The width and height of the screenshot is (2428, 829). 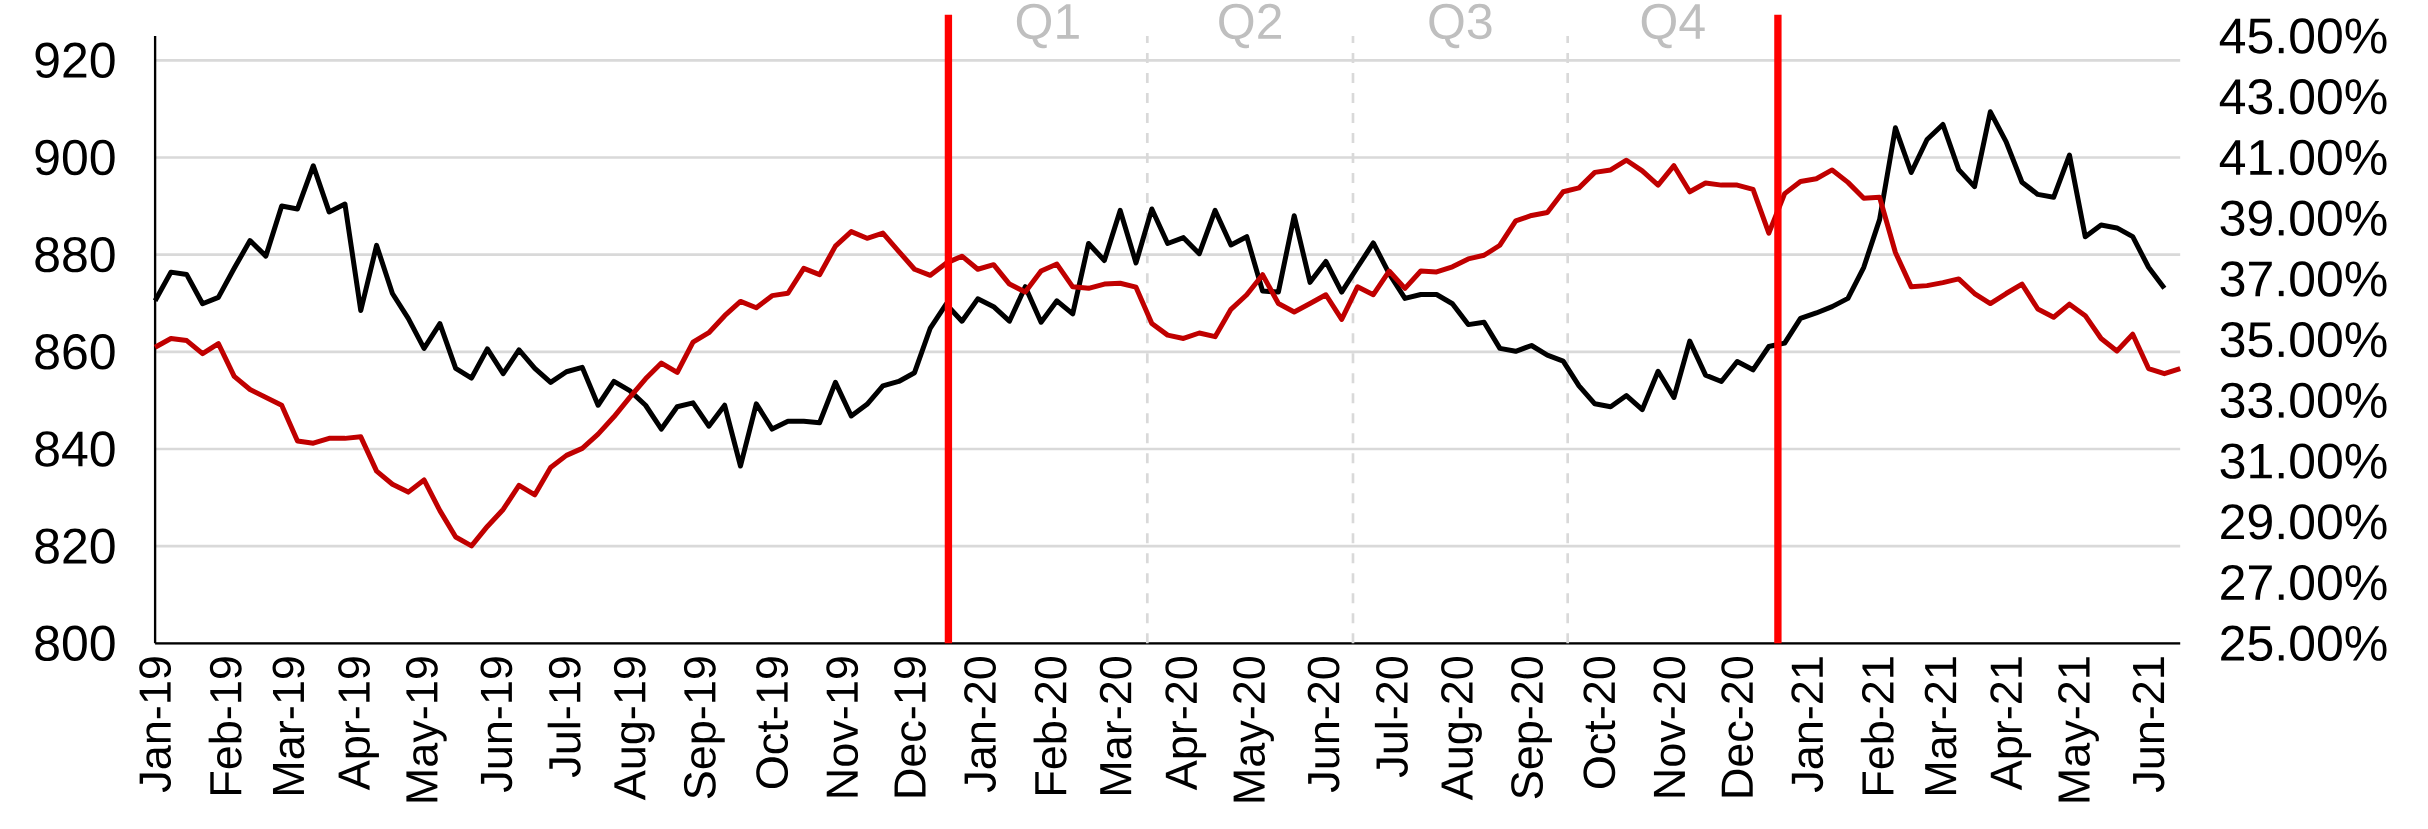 I want to click on y-tick-label: 920, so click(x=75, y=60).